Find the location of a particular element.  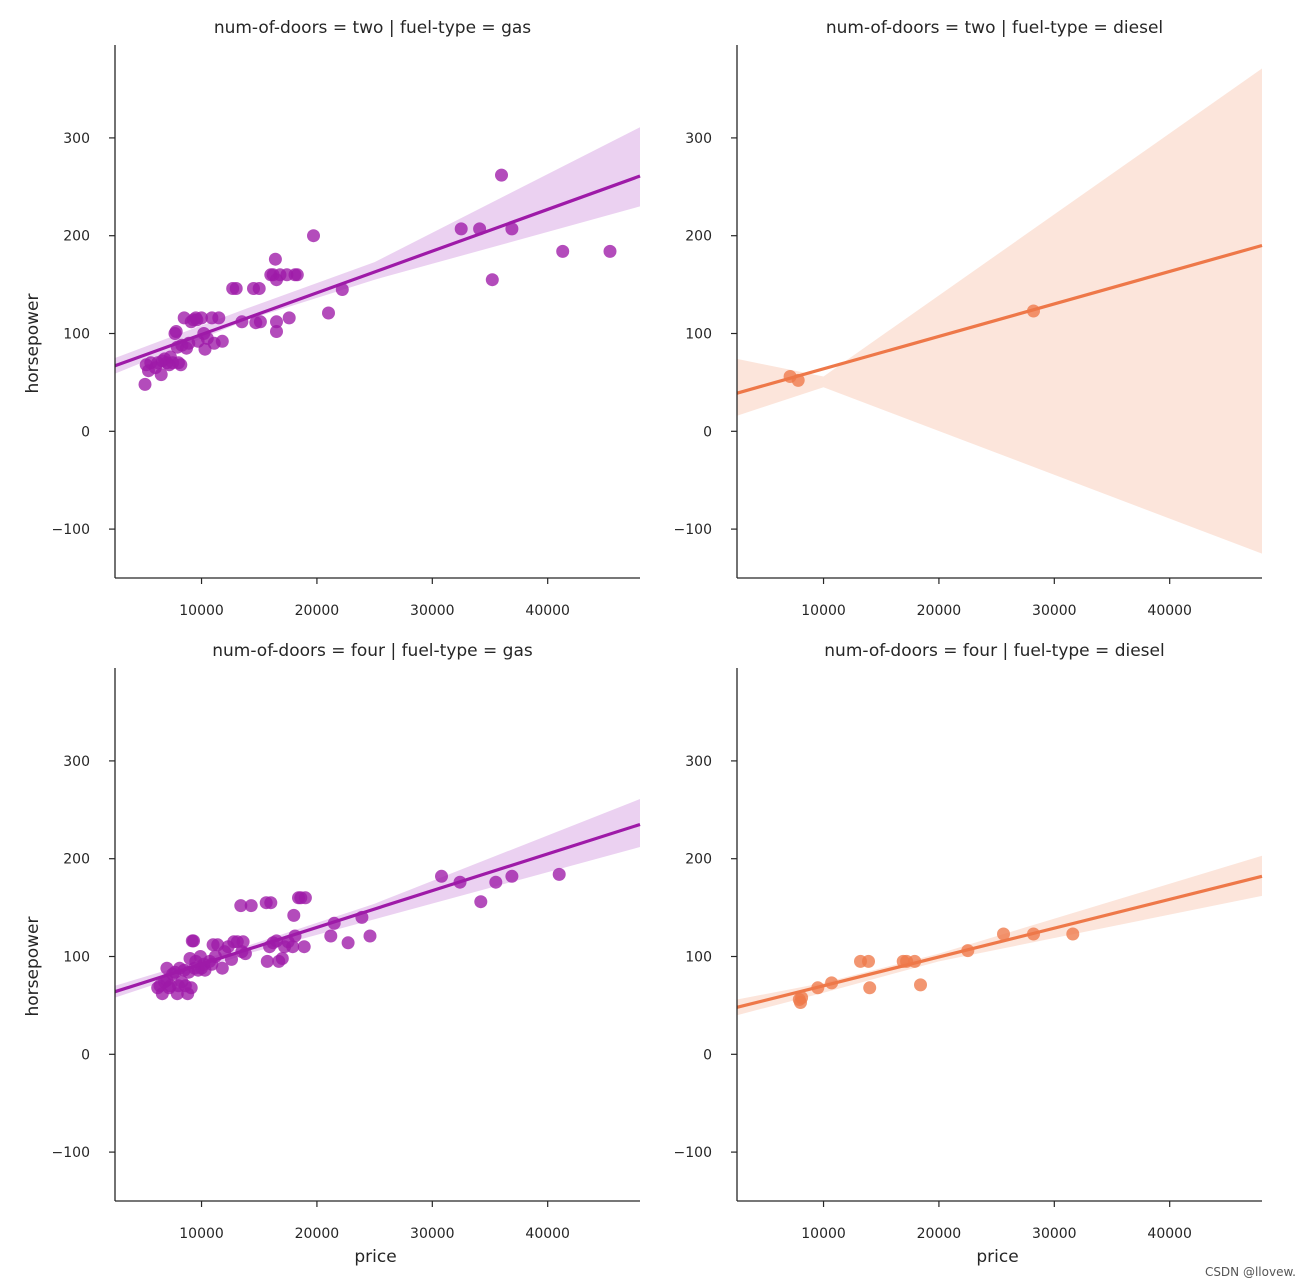

panel-title: num-of-doors = two | fuel-type = diesel is located at coordinates (994, 28).